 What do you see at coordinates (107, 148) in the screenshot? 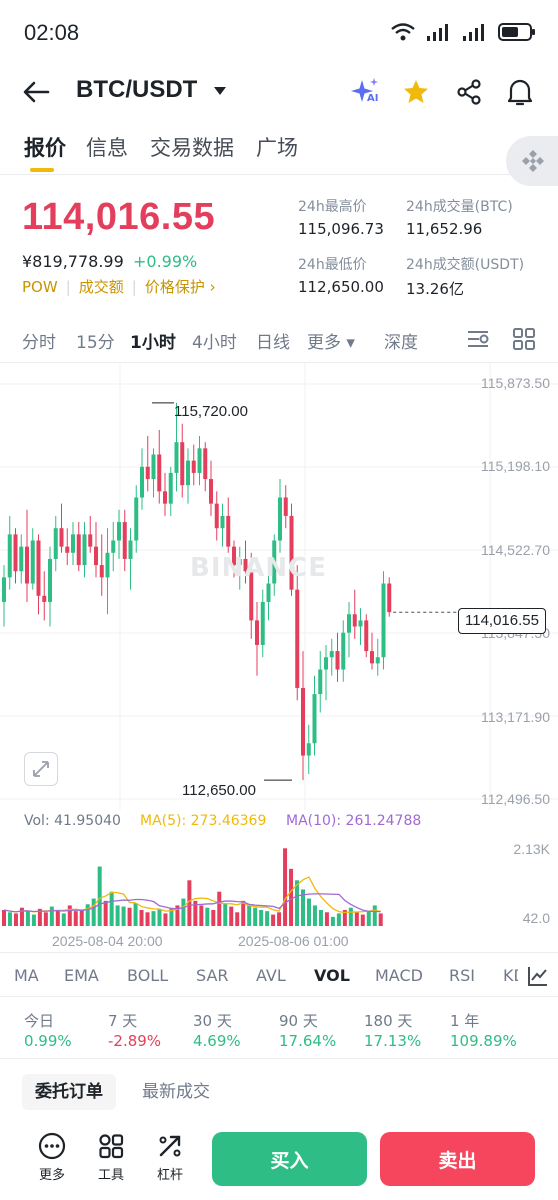
I see `tab-info: 信息` at bounding box center [107, 148].